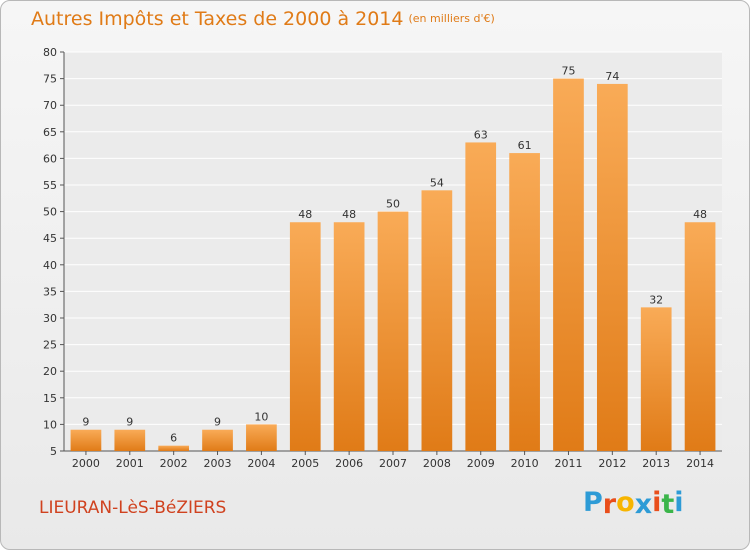  What do you see at coordinates (568, 463) in the screenshot?
I see `x-tick-label: 2011` at bounding box center [568, 463].